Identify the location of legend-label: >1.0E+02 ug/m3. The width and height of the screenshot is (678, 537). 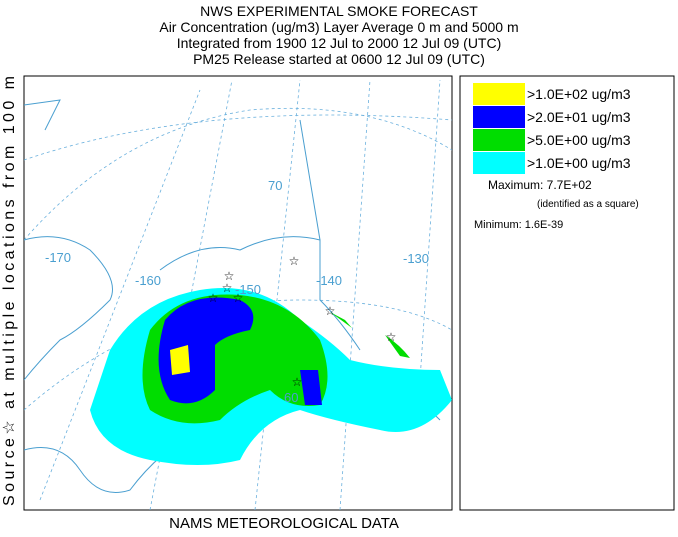
(579, 94).